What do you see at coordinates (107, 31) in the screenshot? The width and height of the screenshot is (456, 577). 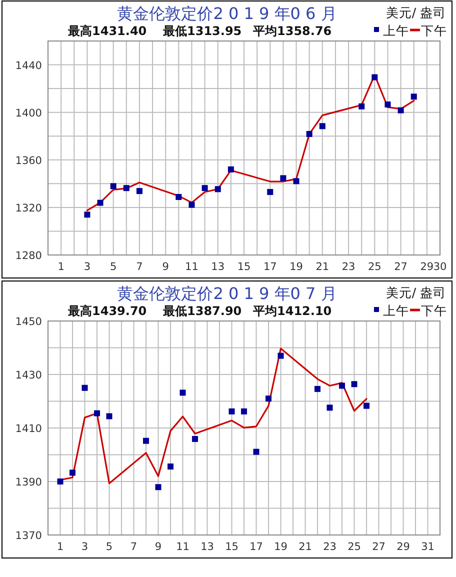 I see `text: 最高1431.40` at bounding box center [107, 31].